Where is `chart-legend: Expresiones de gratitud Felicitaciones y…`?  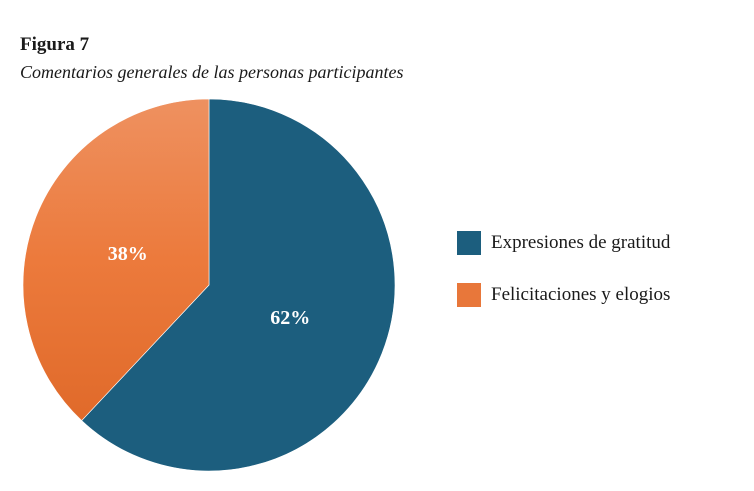 chart-legend: Expresiones de gratitud Felicitaciones y… is located at coordinates (563, 282).